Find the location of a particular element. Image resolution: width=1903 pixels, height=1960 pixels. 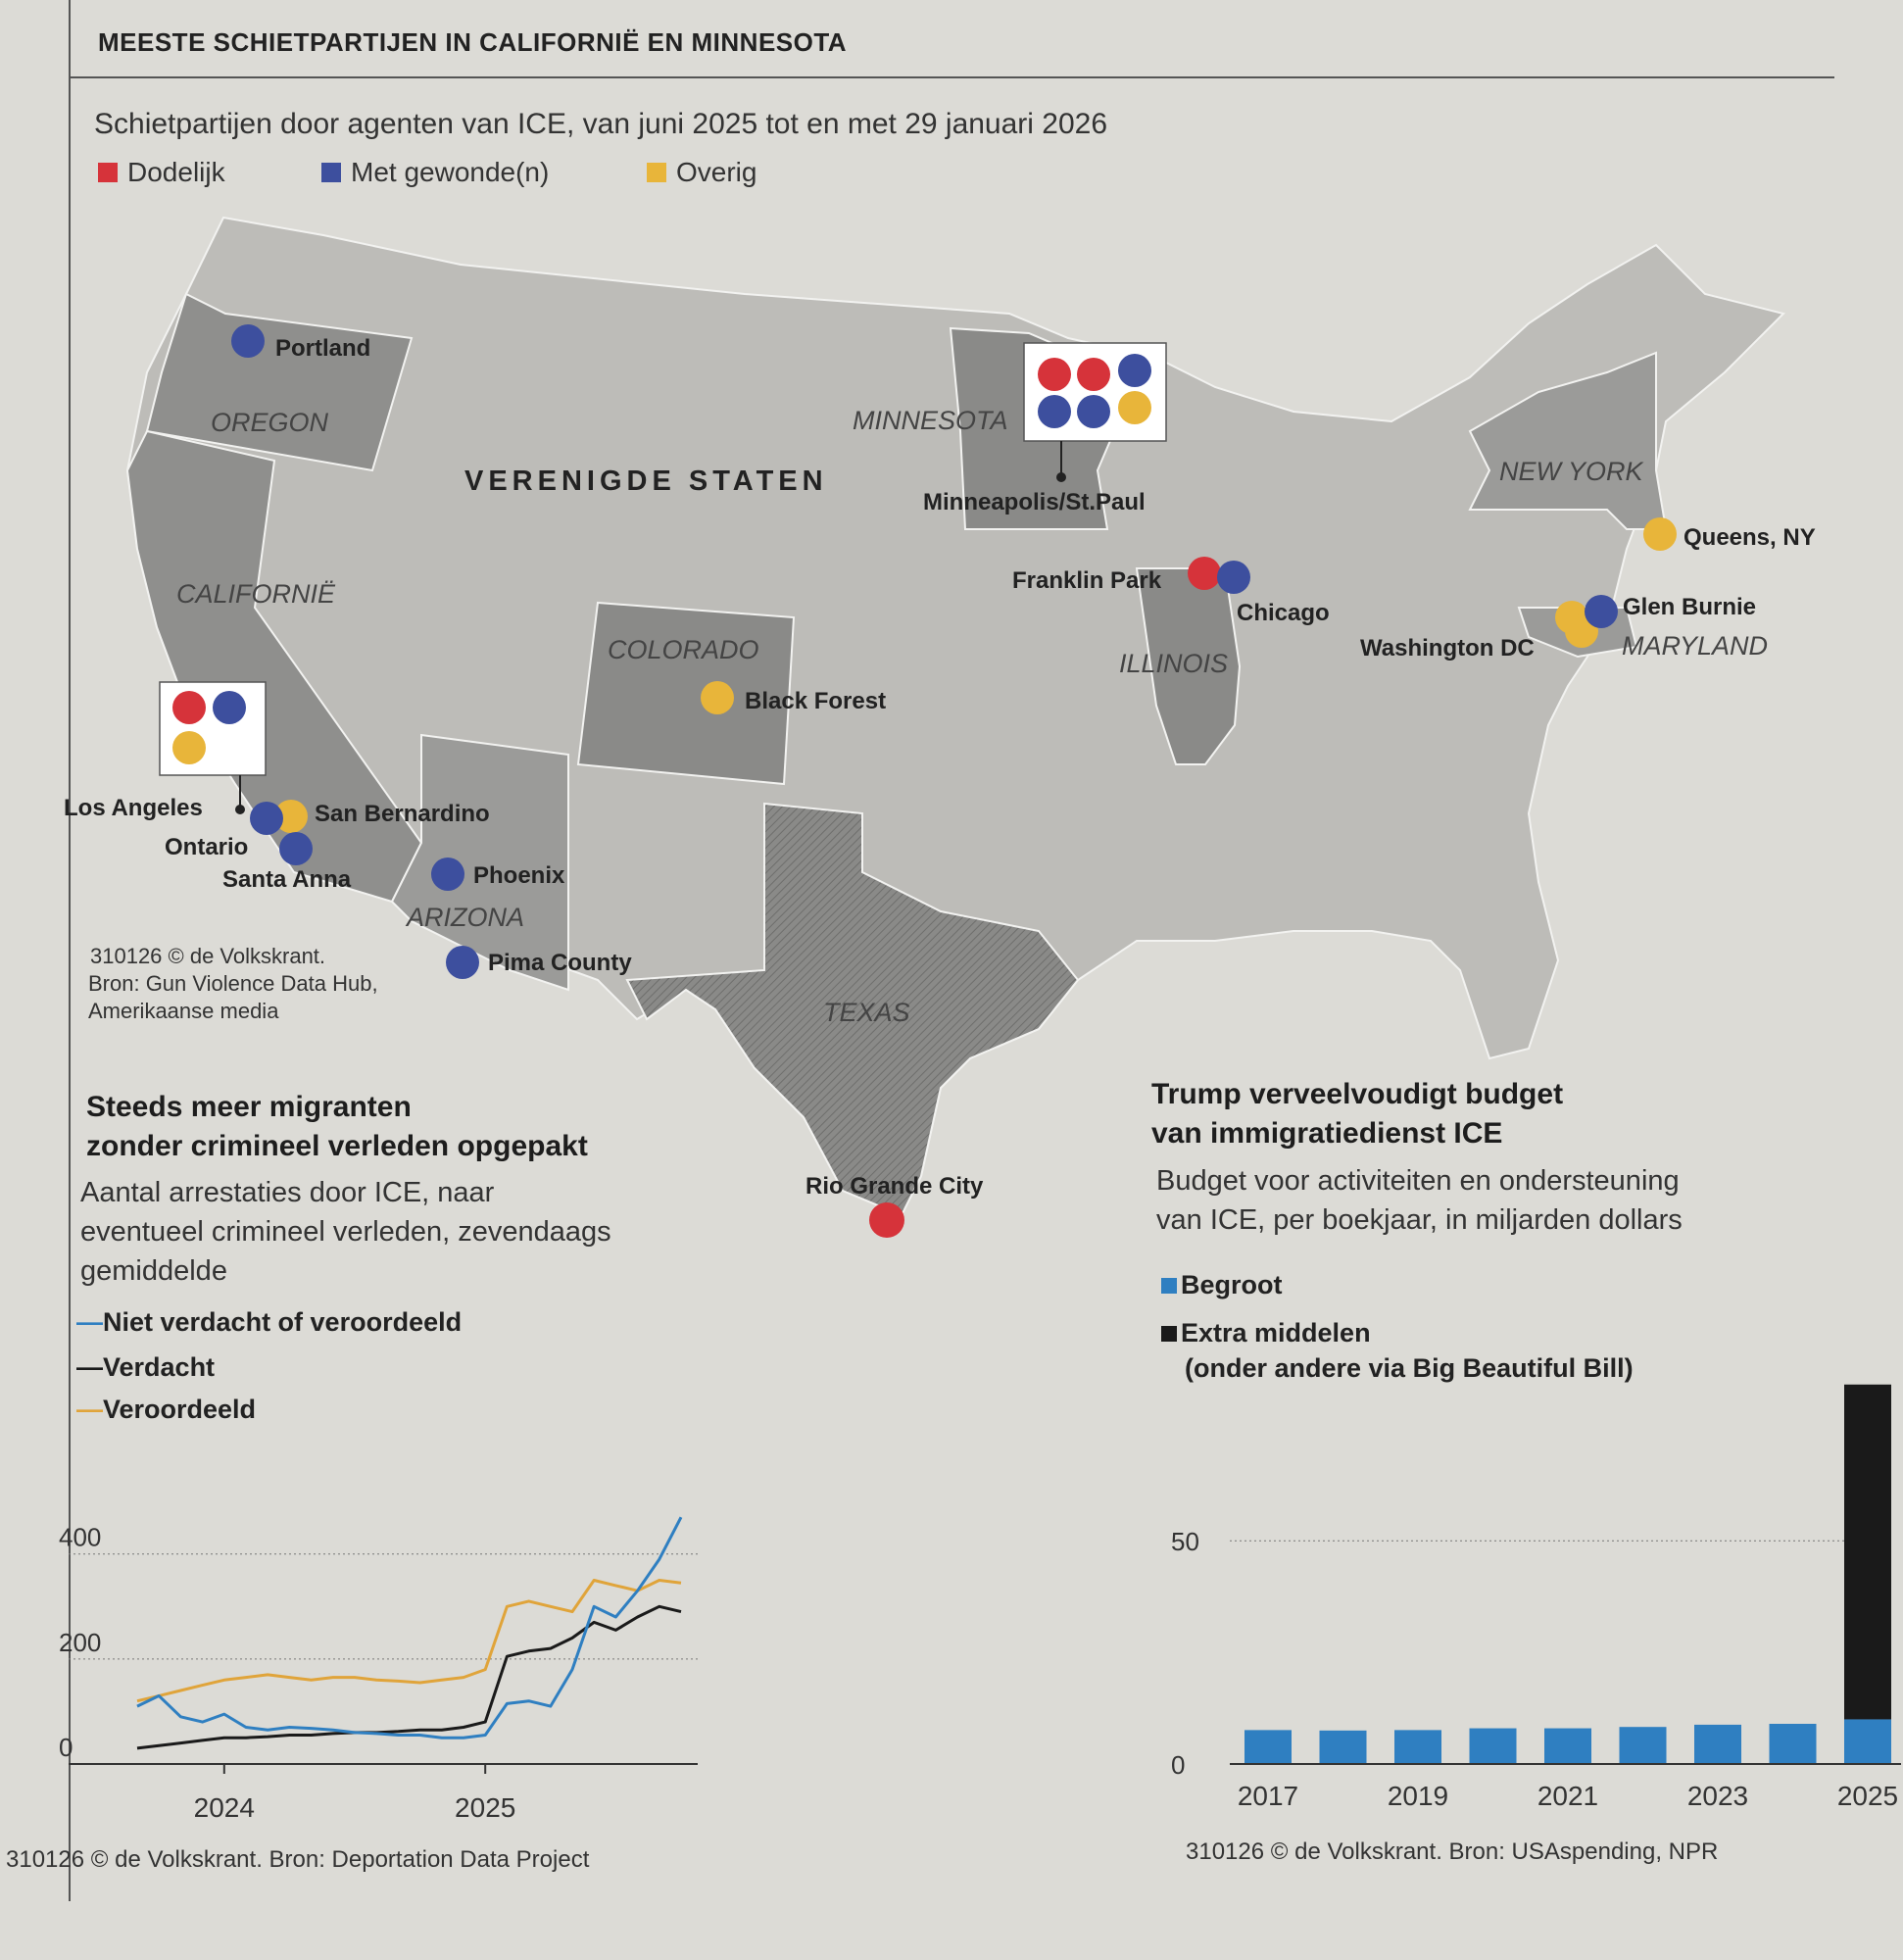

state-label-maryland: MARYLAND is located at coordinates (1695, 646).